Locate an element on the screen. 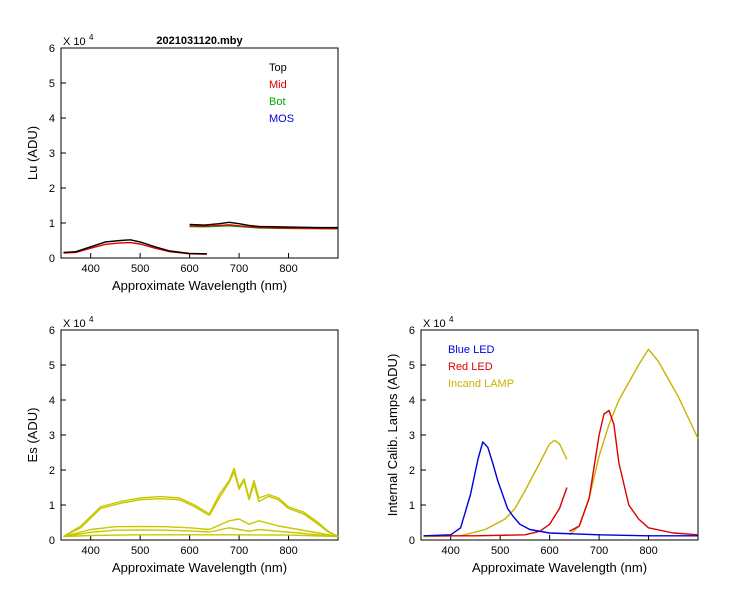 The width and height of the screenshot is (750, 600). legend-entry: Bot is located at coordinates (277, 102).